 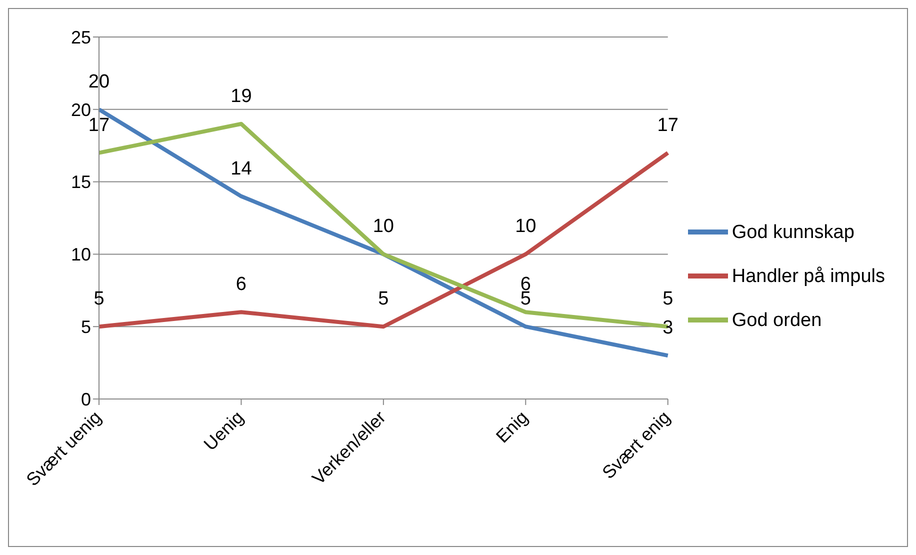 I want to click on data-label: 6, so click(x=241, y=285).